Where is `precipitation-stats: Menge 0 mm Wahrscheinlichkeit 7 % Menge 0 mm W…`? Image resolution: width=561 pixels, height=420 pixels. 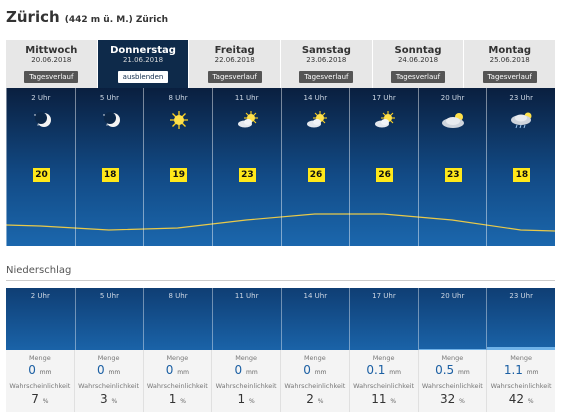
precipitation-stats: Menge 0 mm Wahrscheinlichkeit 7 % Menge 0 mm W… is located at coordinates (280, 381).